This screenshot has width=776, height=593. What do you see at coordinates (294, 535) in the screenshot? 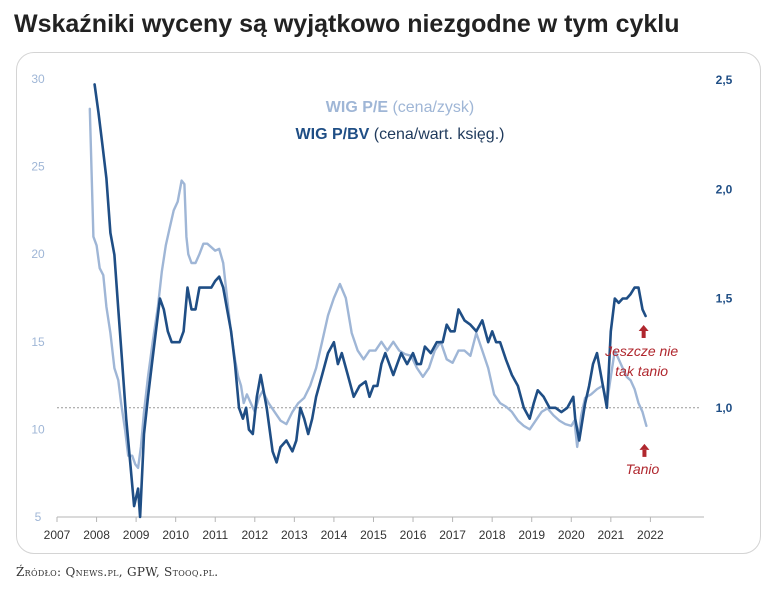
I see `x-tick-label: 2013` at bounding box center [294, 535].